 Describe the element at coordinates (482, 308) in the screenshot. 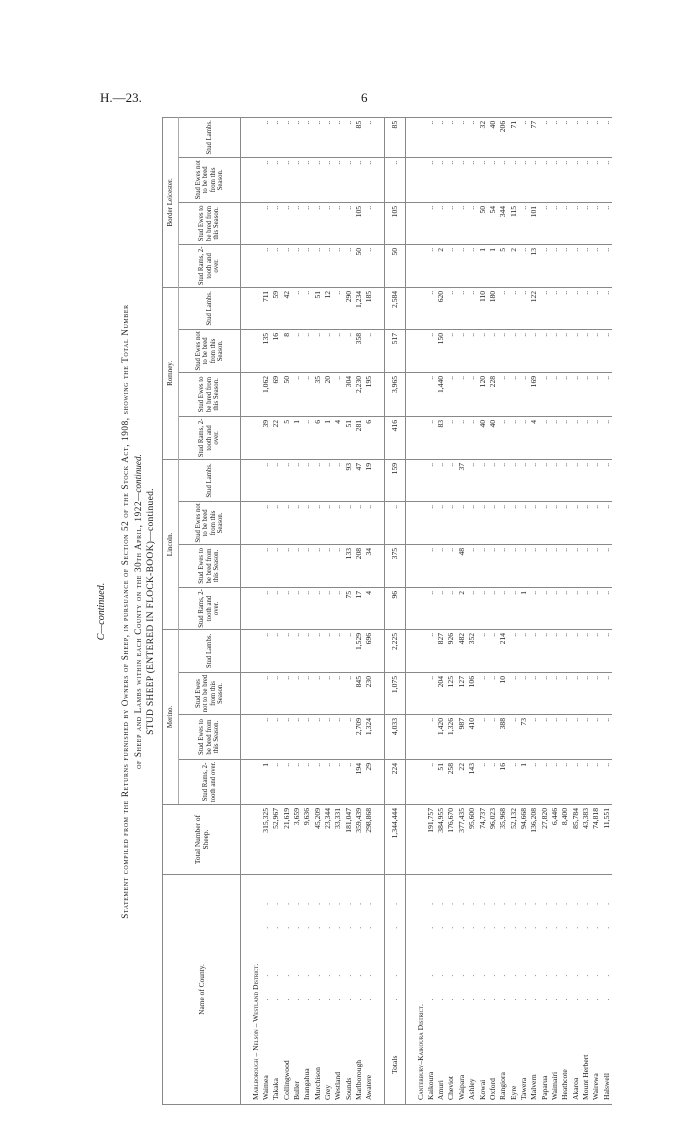

I see `stud-count-cell: 110` at that location.